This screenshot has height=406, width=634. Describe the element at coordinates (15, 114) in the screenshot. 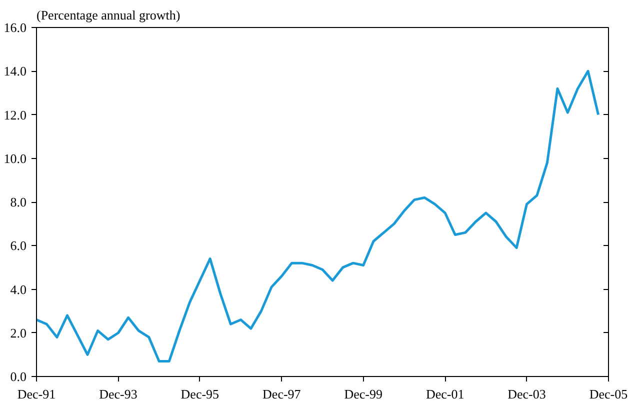

I see `y-tick-label: 12.0` at that location.